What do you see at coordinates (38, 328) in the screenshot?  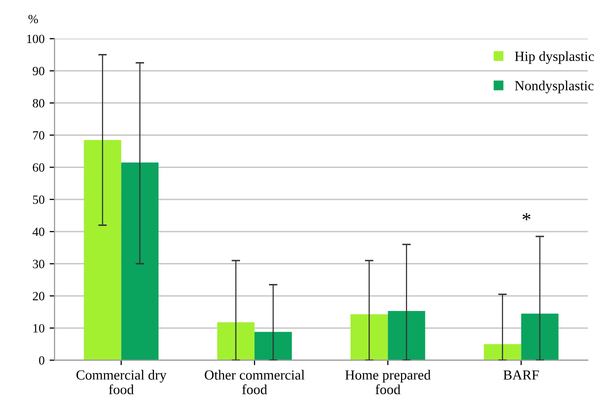 I see `y-tick-label: 10` at bounding box center [38, 328].